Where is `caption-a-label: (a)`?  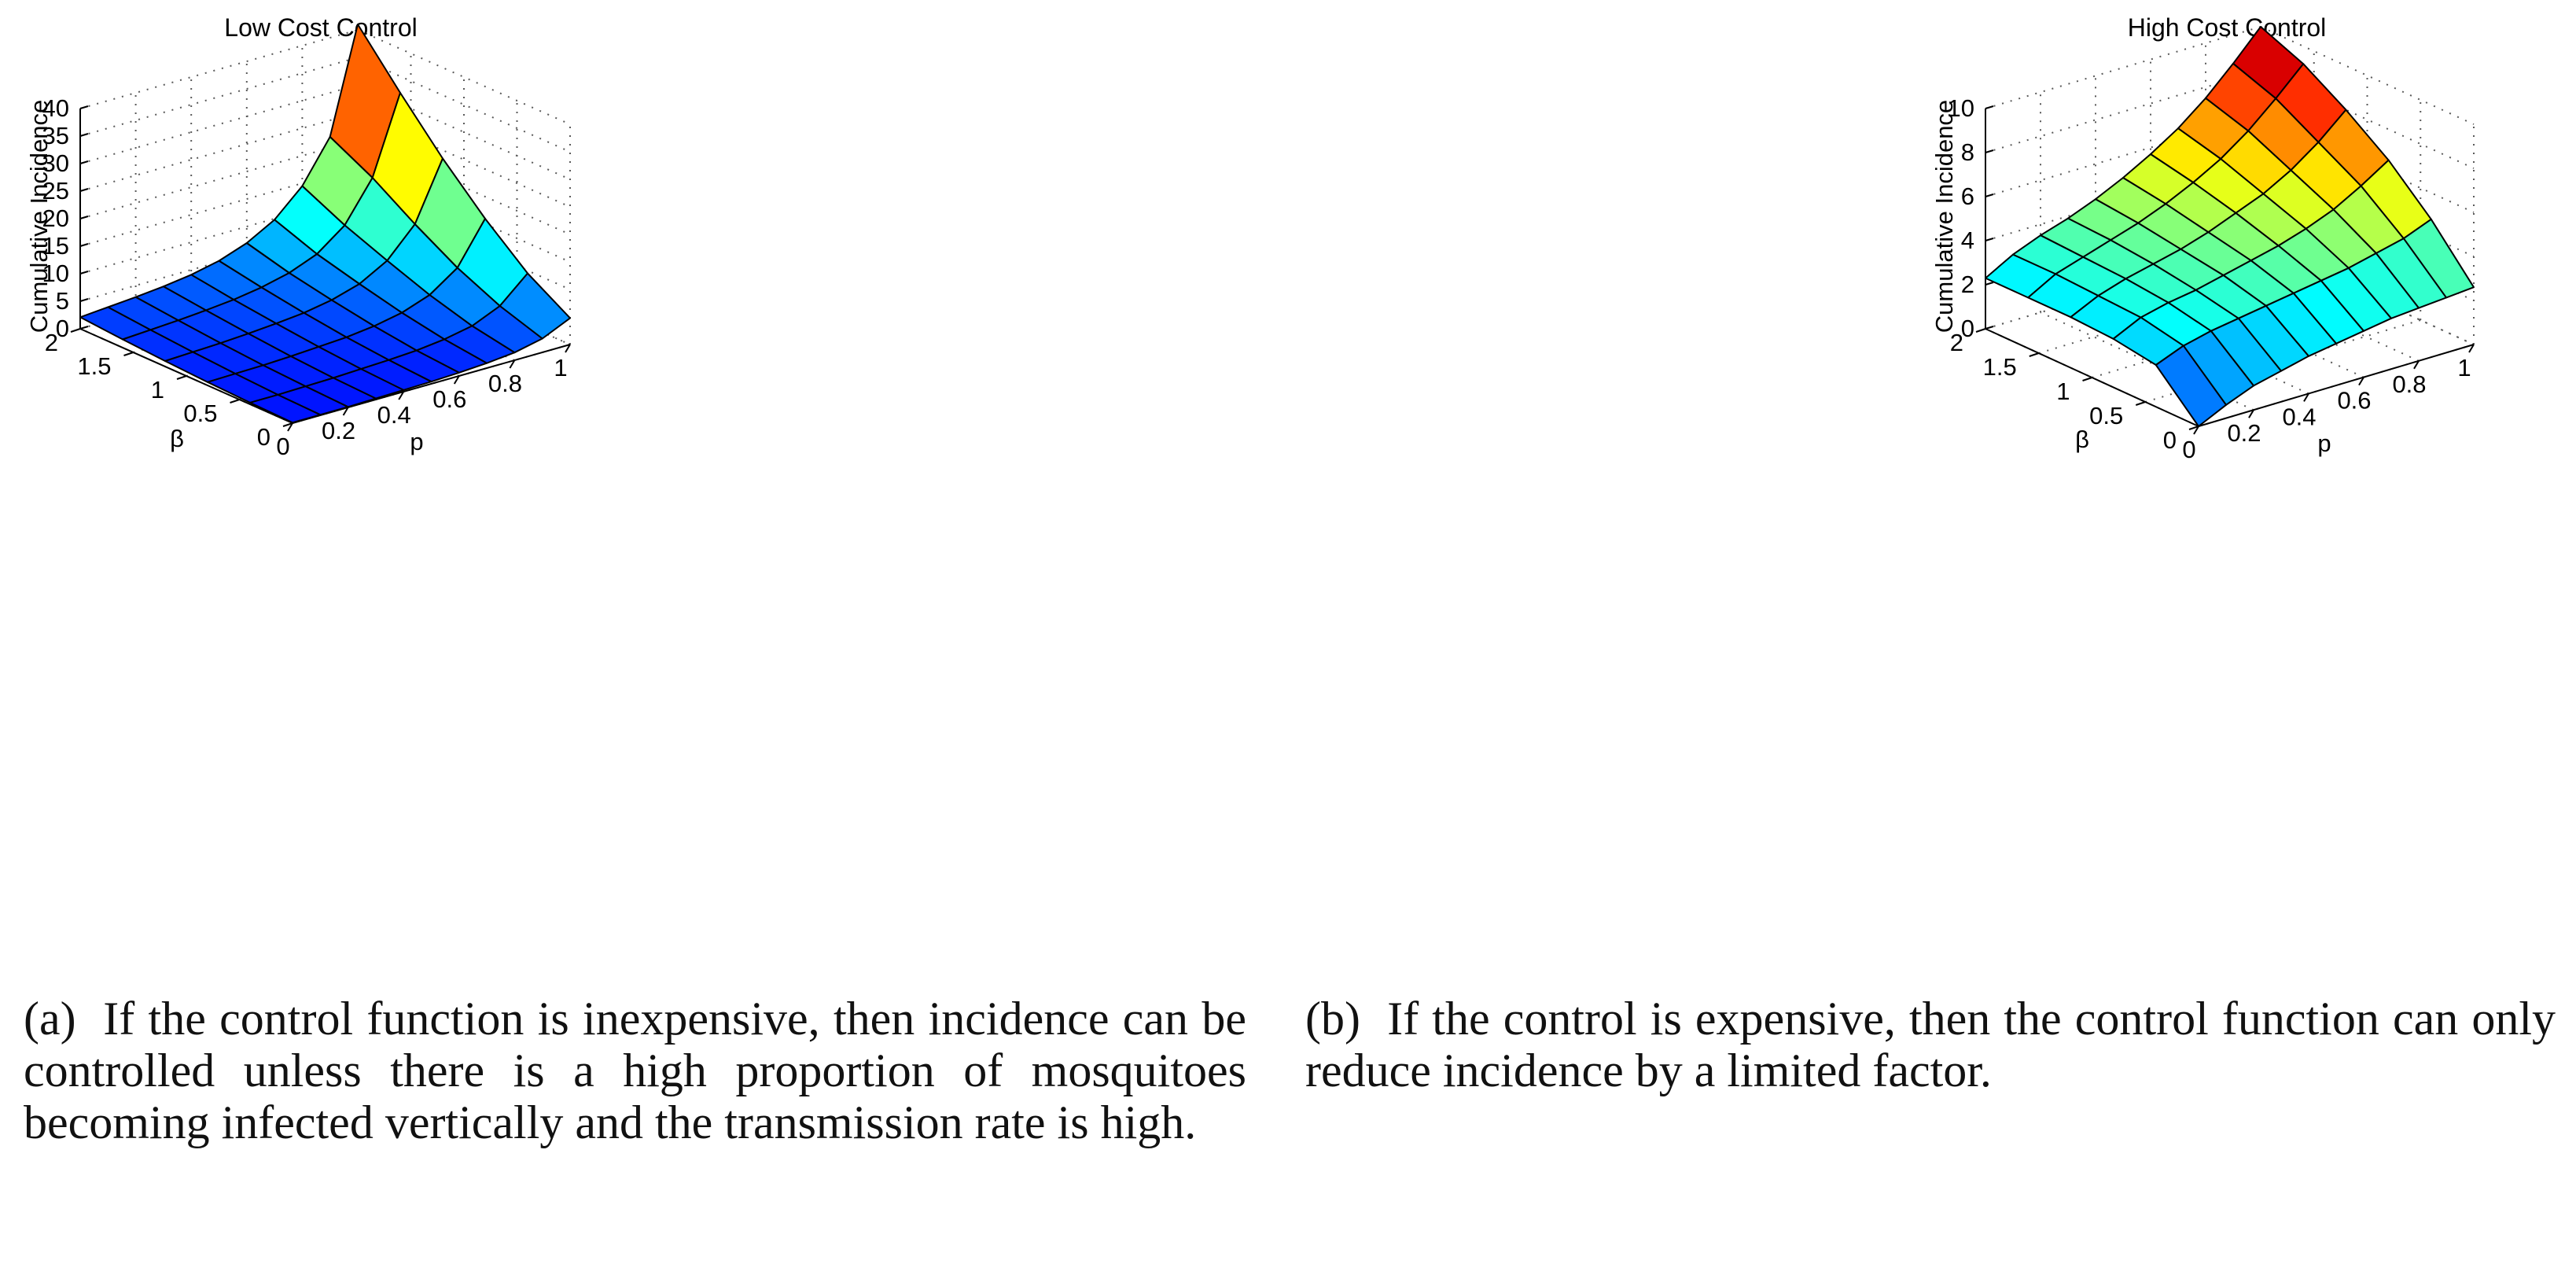 caption-a-label: (a) is located at coordinates (50, 1019).